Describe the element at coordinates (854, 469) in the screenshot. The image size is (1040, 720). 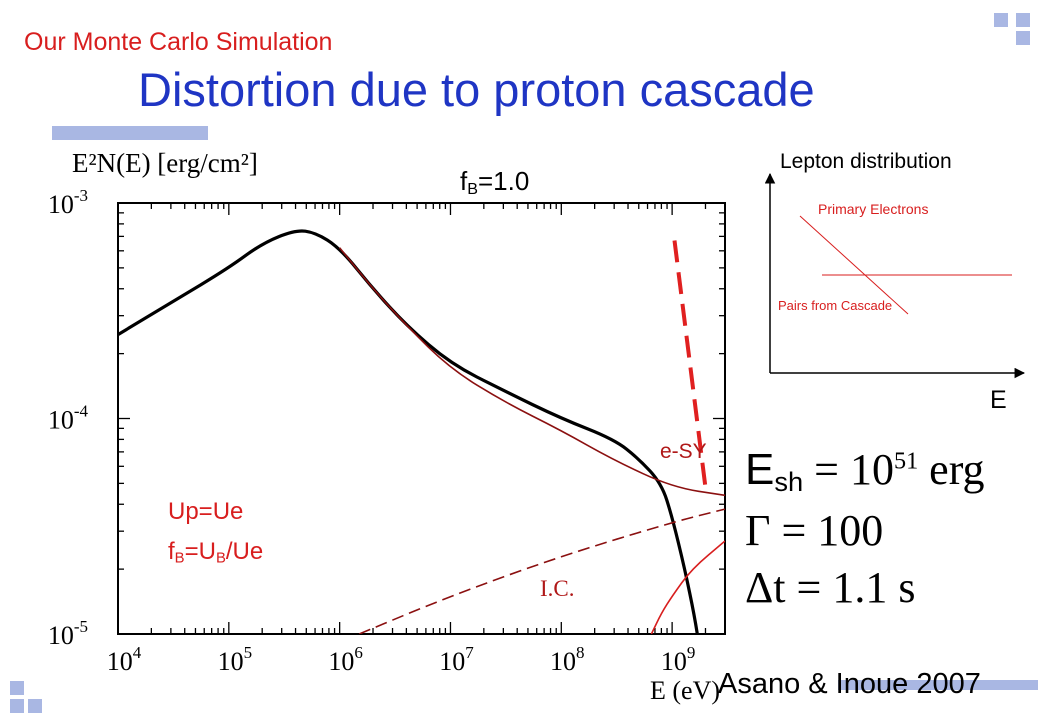
I see `eq-energy-rhs: = 10` at that location.